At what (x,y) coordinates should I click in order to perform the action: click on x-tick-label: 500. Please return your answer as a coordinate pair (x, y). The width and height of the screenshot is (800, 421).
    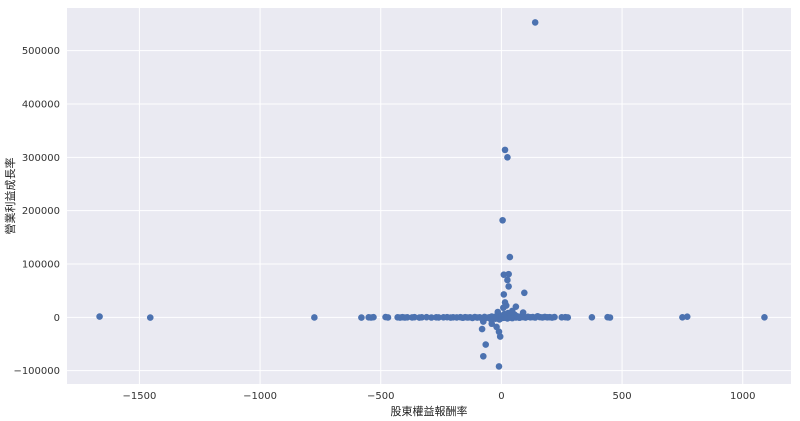
    Looking at the image, I should click on (622, 396).